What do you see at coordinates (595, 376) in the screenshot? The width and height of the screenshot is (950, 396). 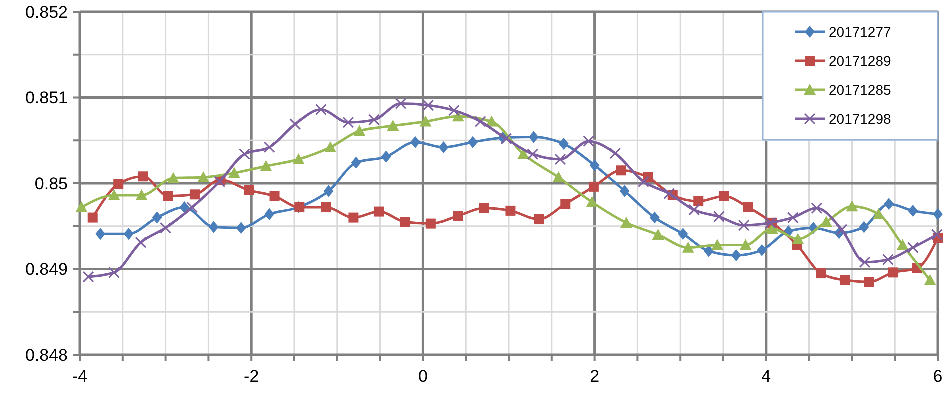 I see `x-tick-label: 2` at bounding box center [595, 376].